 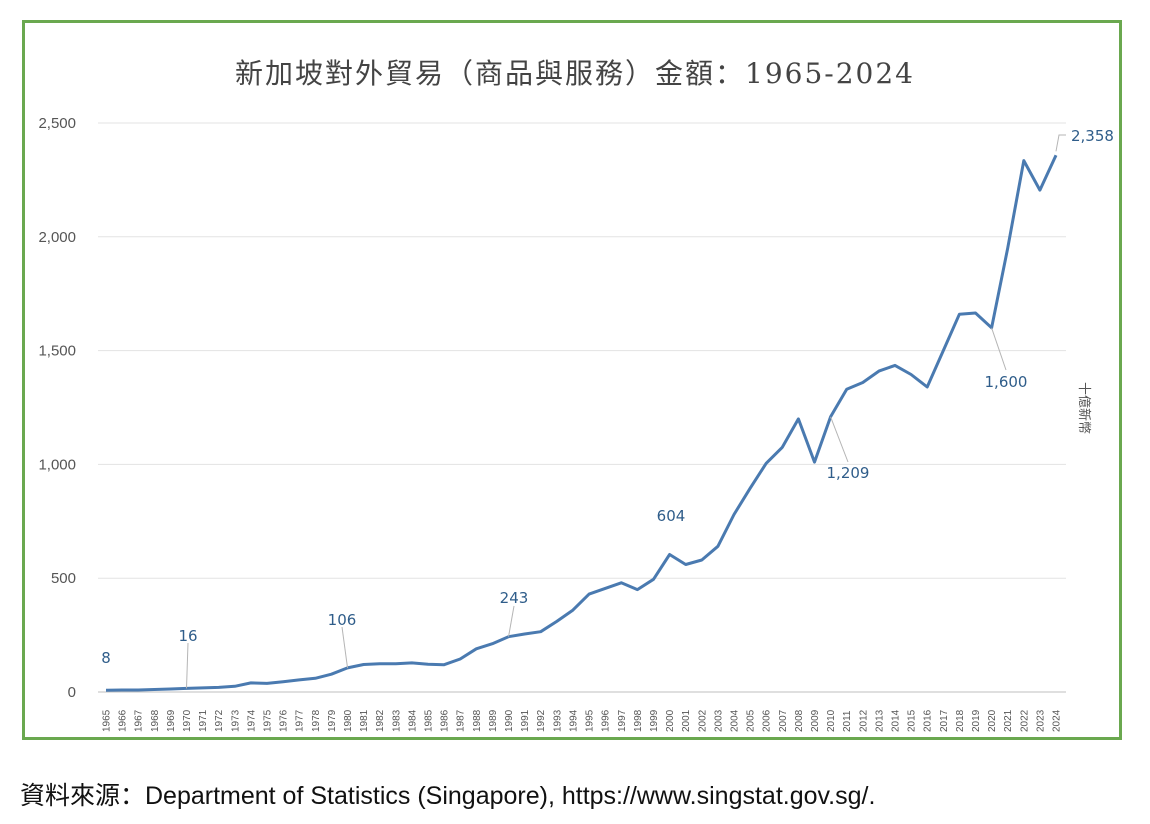 What do you see at coordinates (590, 720) in the screenshot?
I see `x-tick-label: 1995` at bounding box center [590, 720].